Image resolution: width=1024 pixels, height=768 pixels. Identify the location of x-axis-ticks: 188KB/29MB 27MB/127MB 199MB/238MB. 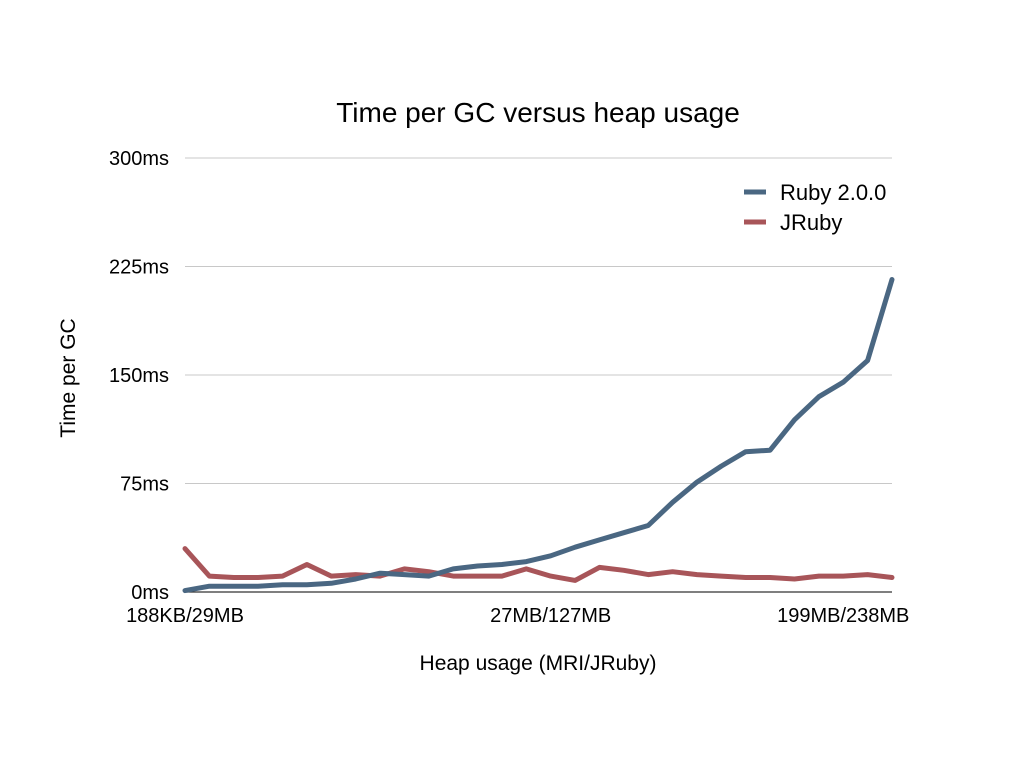
(517, 616).